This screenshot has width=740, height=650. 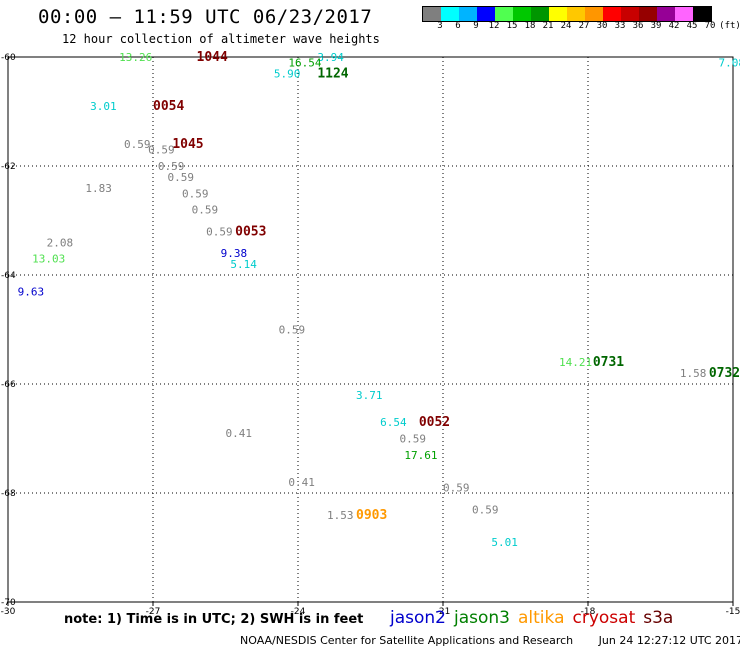 What do you see at coordinates (98, 188) in the screenshot?
I see `wave-height-label: 1.83` at bounding box center [98, 188].